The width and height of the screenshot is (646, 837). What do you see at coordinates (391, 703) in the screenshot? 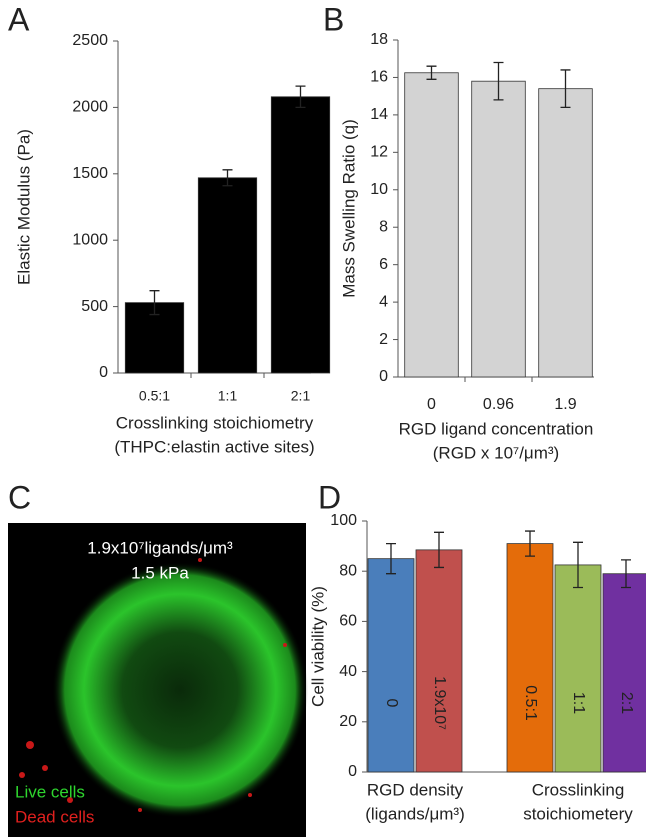
I see `bar-label: 0` at bounding box center [391, 703].